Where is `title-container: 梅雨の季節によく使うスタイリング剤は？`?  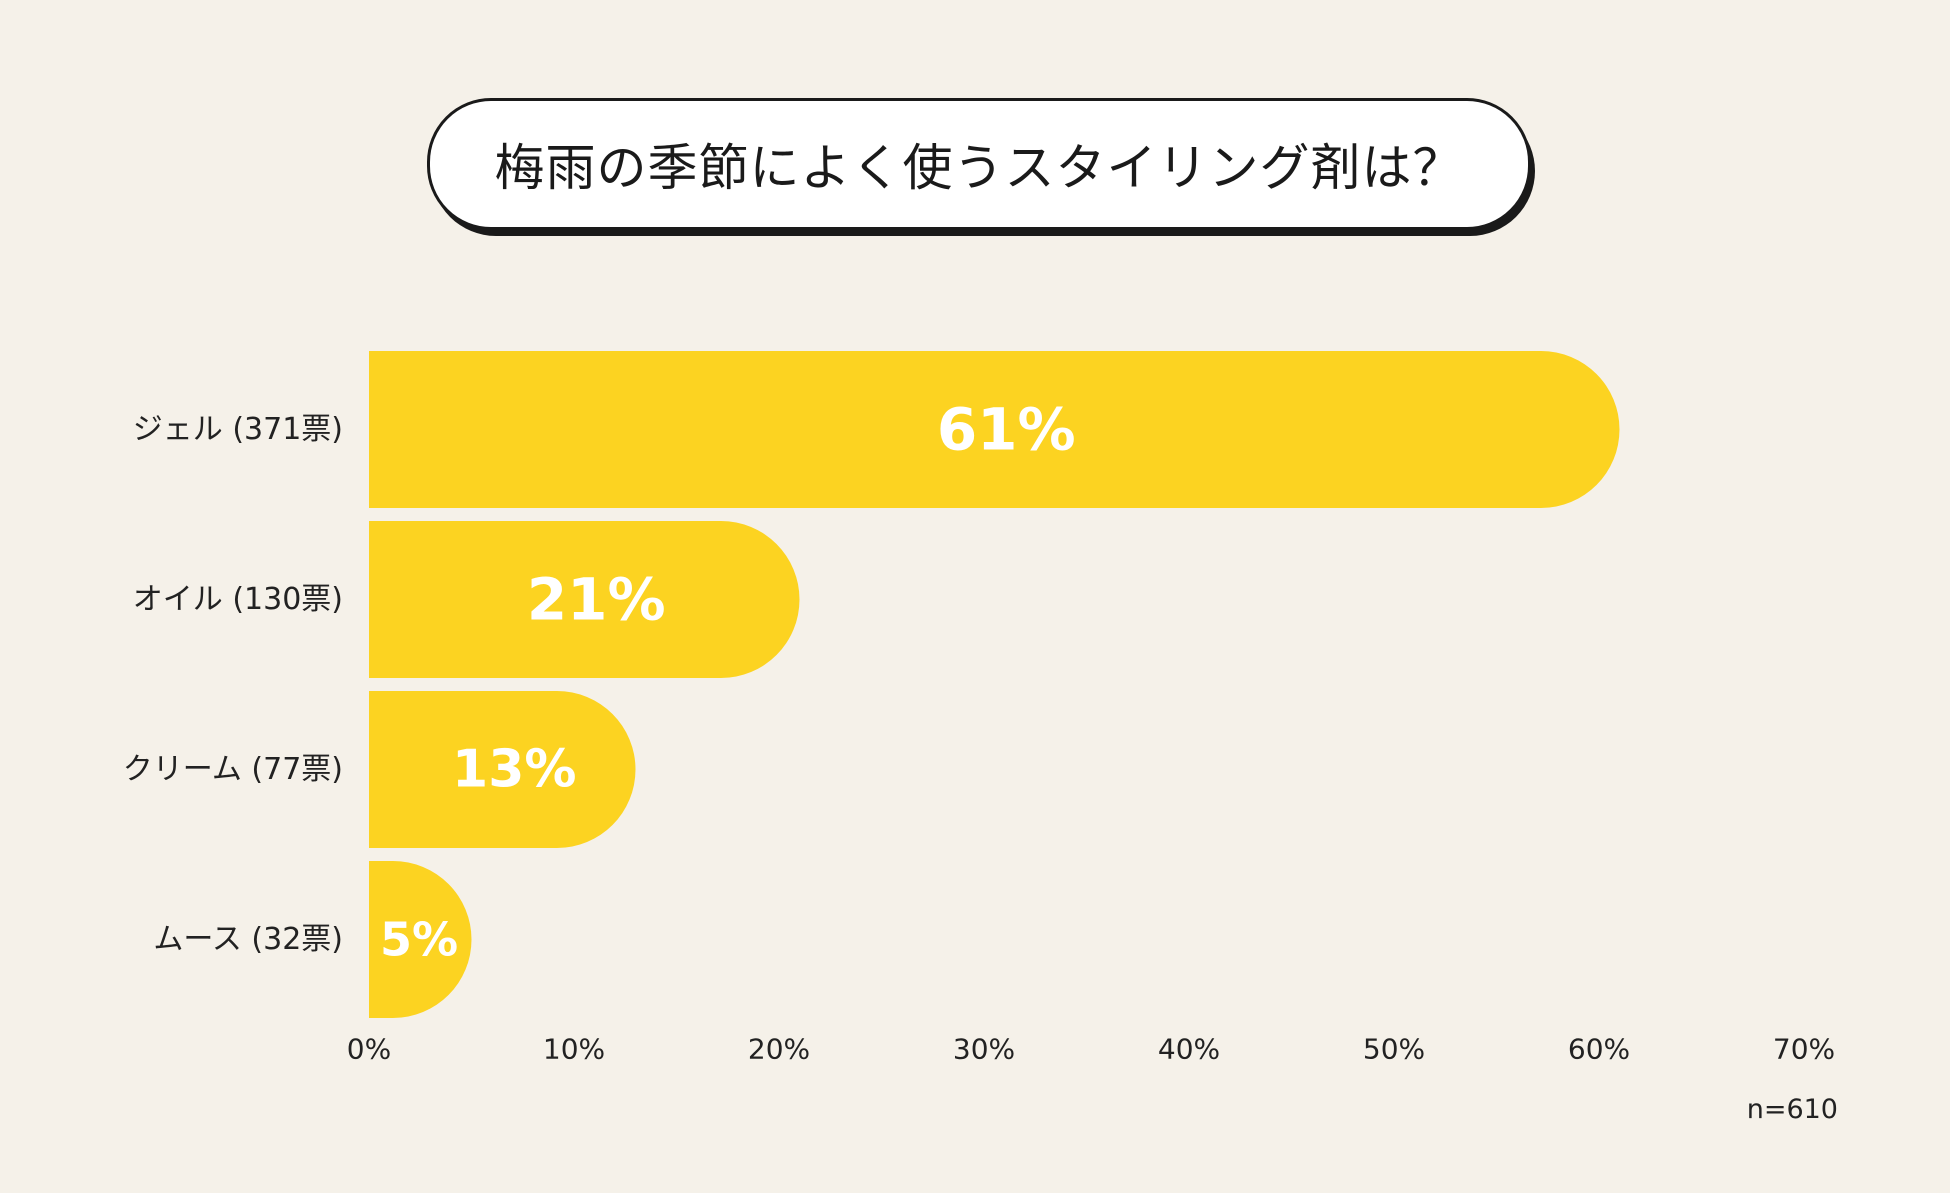
title-container: 梅雨の季節によく使うスタイリング剤は？ is located at coordinates (981, 167).